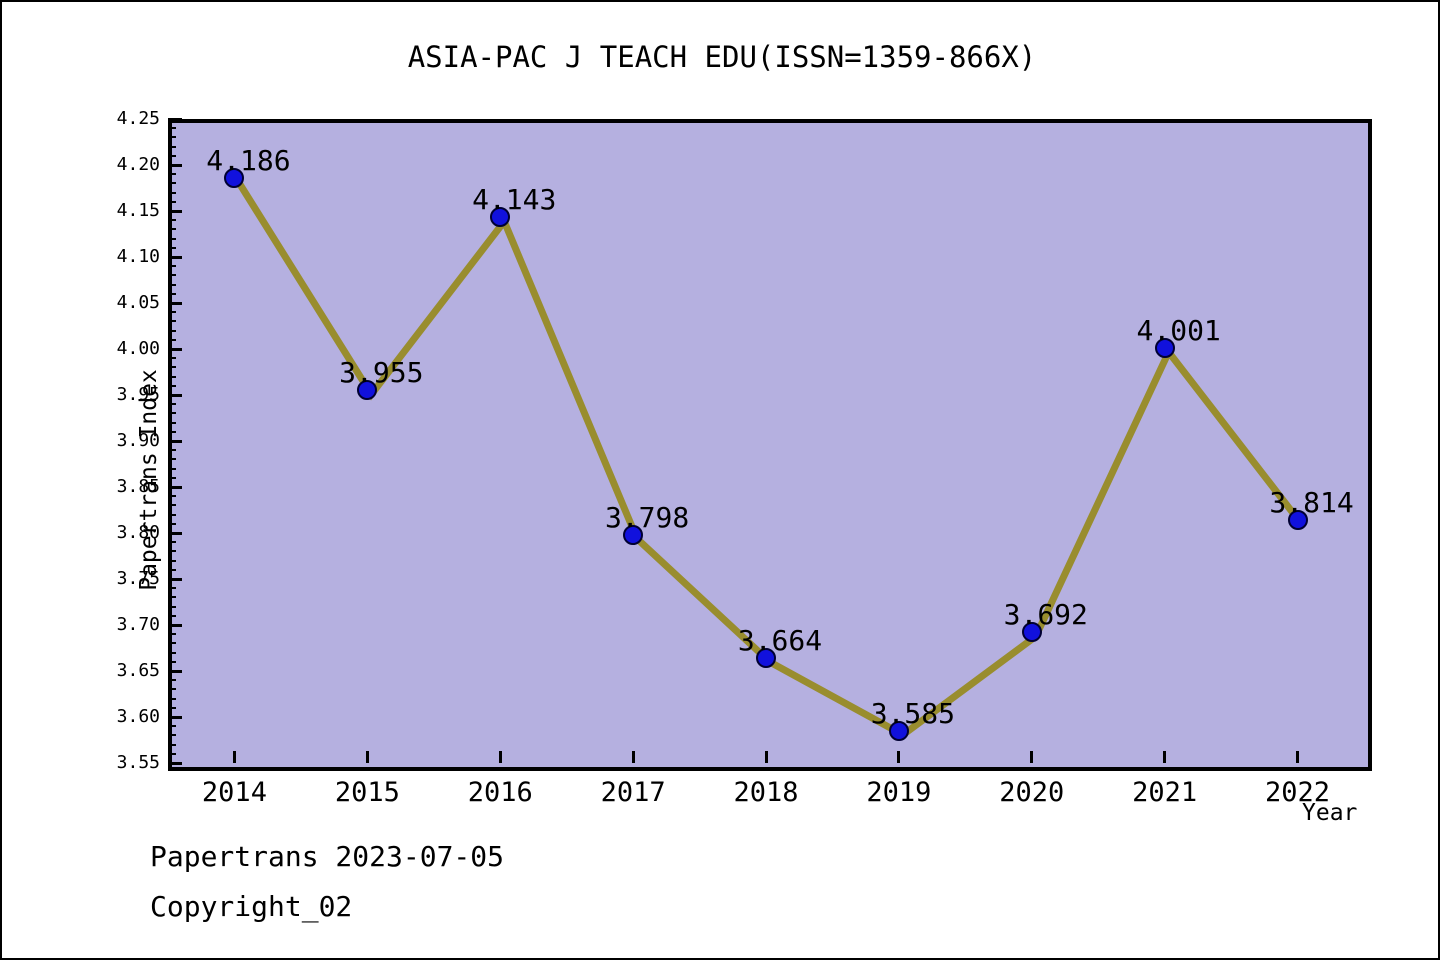  Describe the element at coordinates (647, 517) in the screenshot. I see `data-point-value-label: 3.798` at that location.